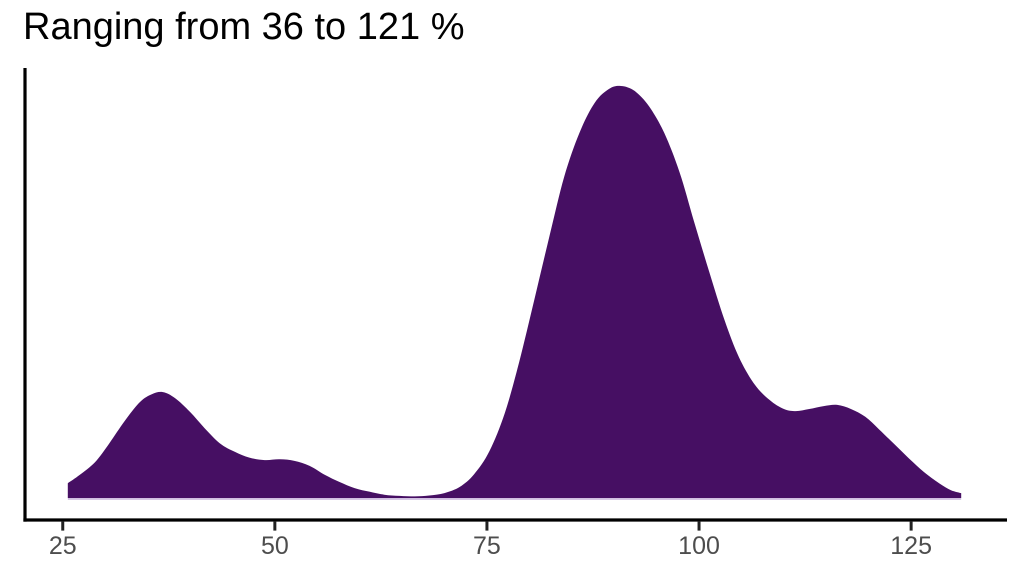  Describe the element at coordinates (275, 546) in the screenshot. I see `x-axis-tick-label: 50` at that location.